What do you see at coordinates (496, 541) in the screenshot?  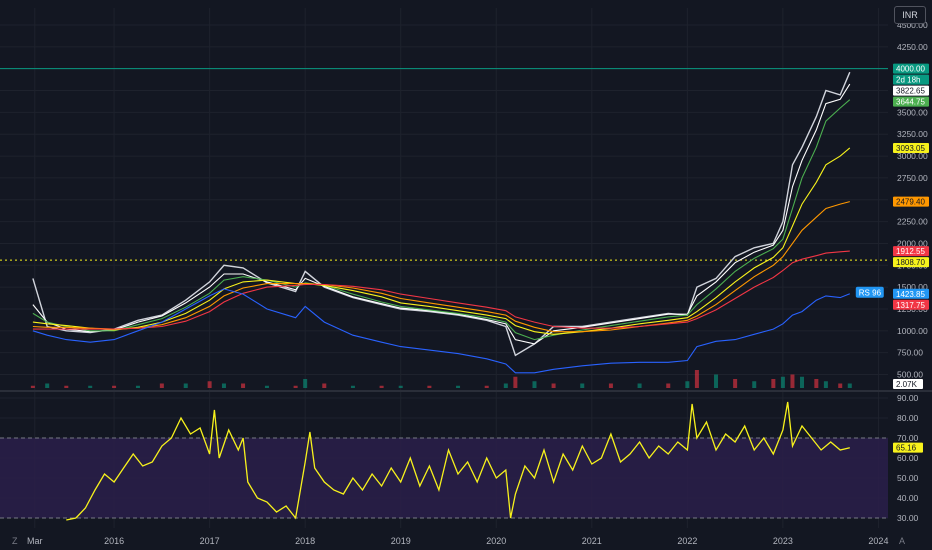 I see `time-tick-label: 2020` at bounding box center [496, 541].